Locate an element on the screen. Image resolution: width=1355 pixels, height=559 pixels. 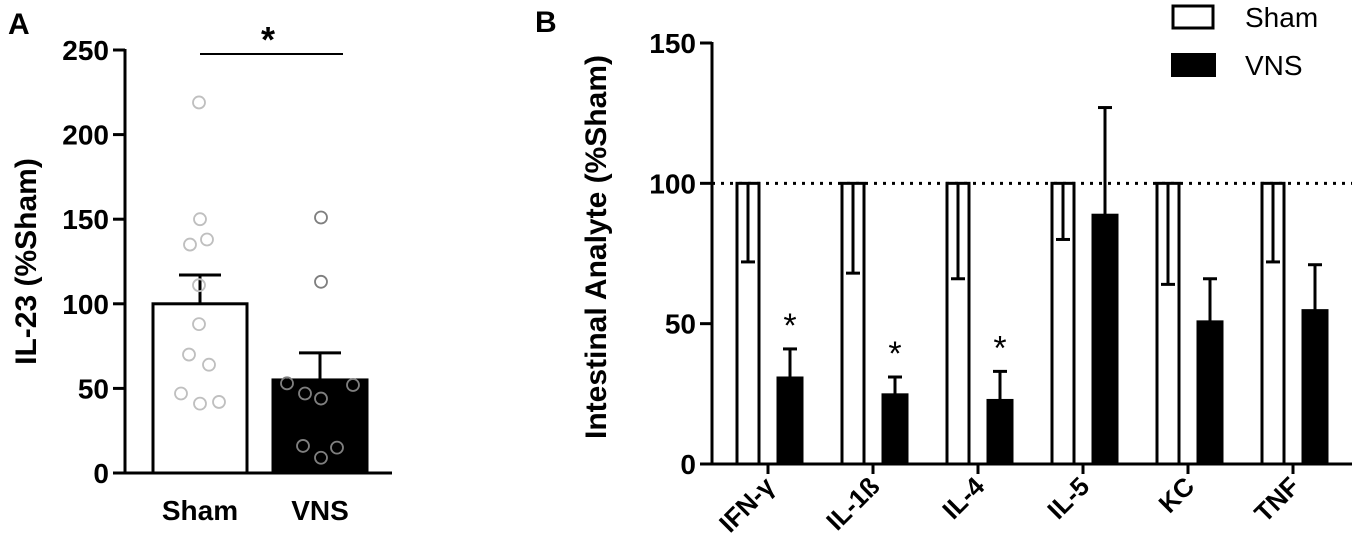
panel-label-a: A is located at coordinates (19, 24).